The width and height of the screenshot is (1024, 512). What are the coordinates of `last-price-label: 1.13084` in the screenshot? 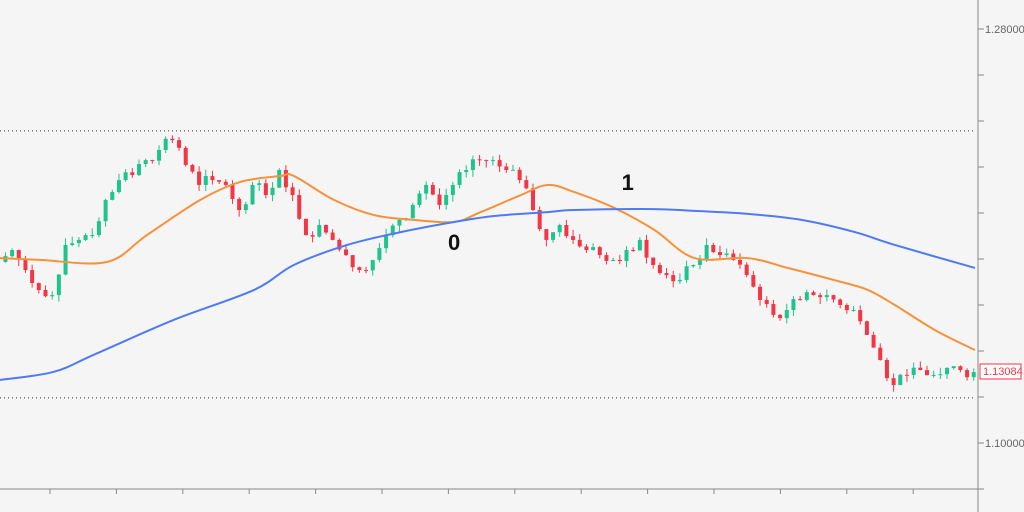 It's located at (1003, 372).